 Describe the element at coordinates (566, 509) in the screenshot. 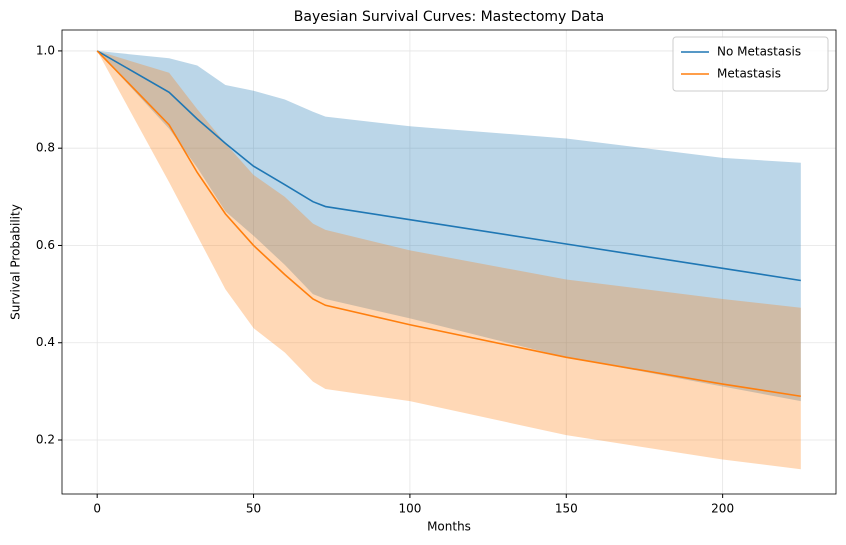

I see `x-tick-label: 150` at that location.